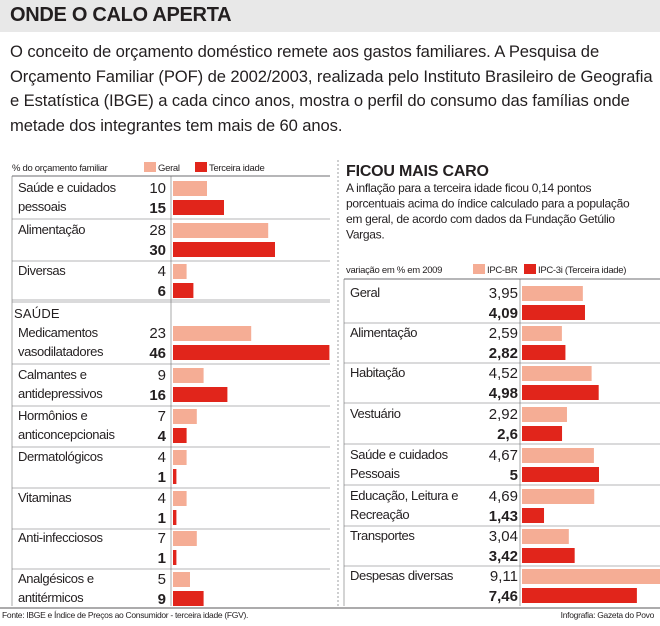  Describe the element at coordinates (157, 395) in the screenshot. I see `left-health-row-value-terceira: 16` at that location.